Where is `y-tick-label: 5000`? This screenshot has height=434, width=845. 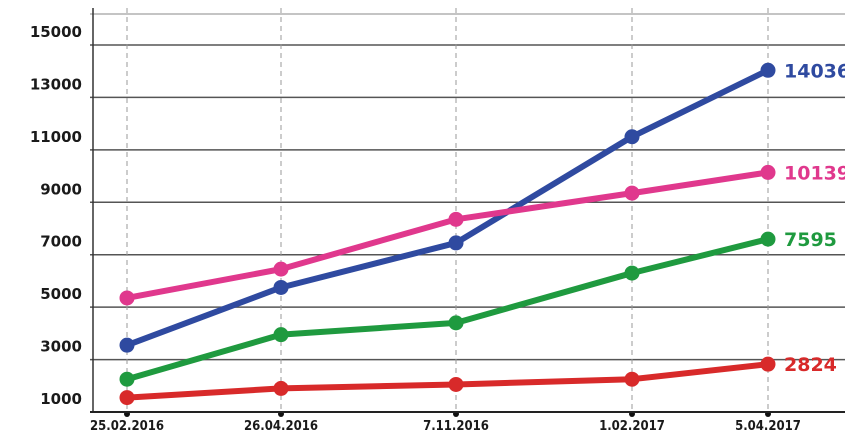 y-tick-label: 5000 is located at coordinates (61, 294).